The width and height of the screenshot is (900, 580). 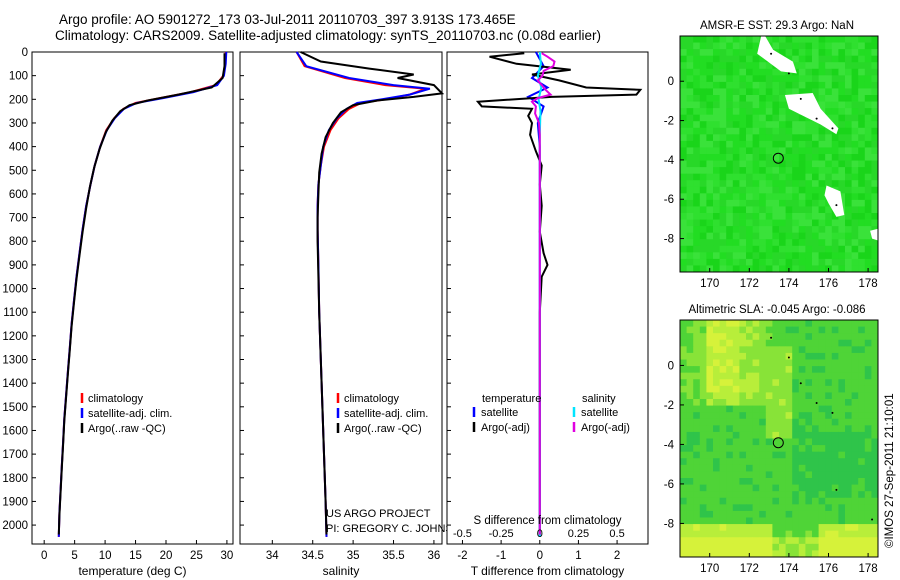 What do you see at coordinates (749, 569) in the screenshot?
I see `x-tick-label: 172` at bounding box center [749, 569].